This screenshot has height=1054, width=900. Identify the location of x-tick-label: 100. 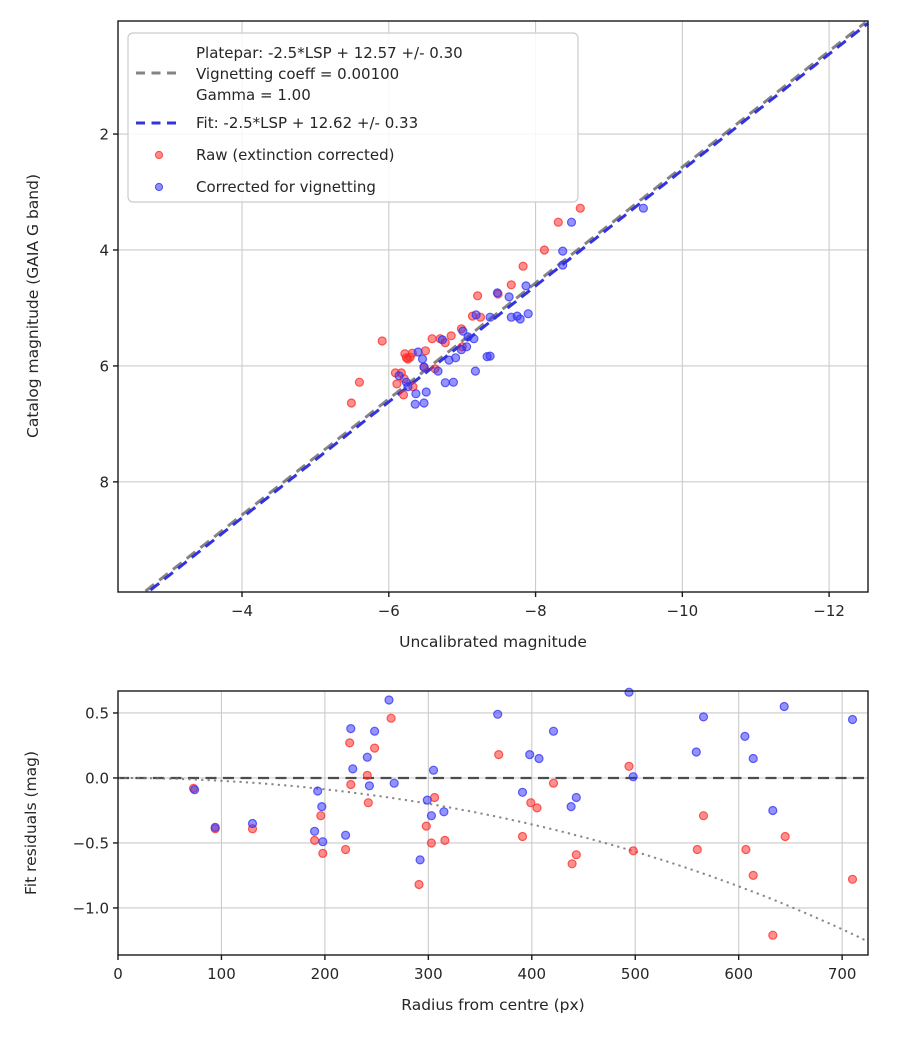
(221, 974).